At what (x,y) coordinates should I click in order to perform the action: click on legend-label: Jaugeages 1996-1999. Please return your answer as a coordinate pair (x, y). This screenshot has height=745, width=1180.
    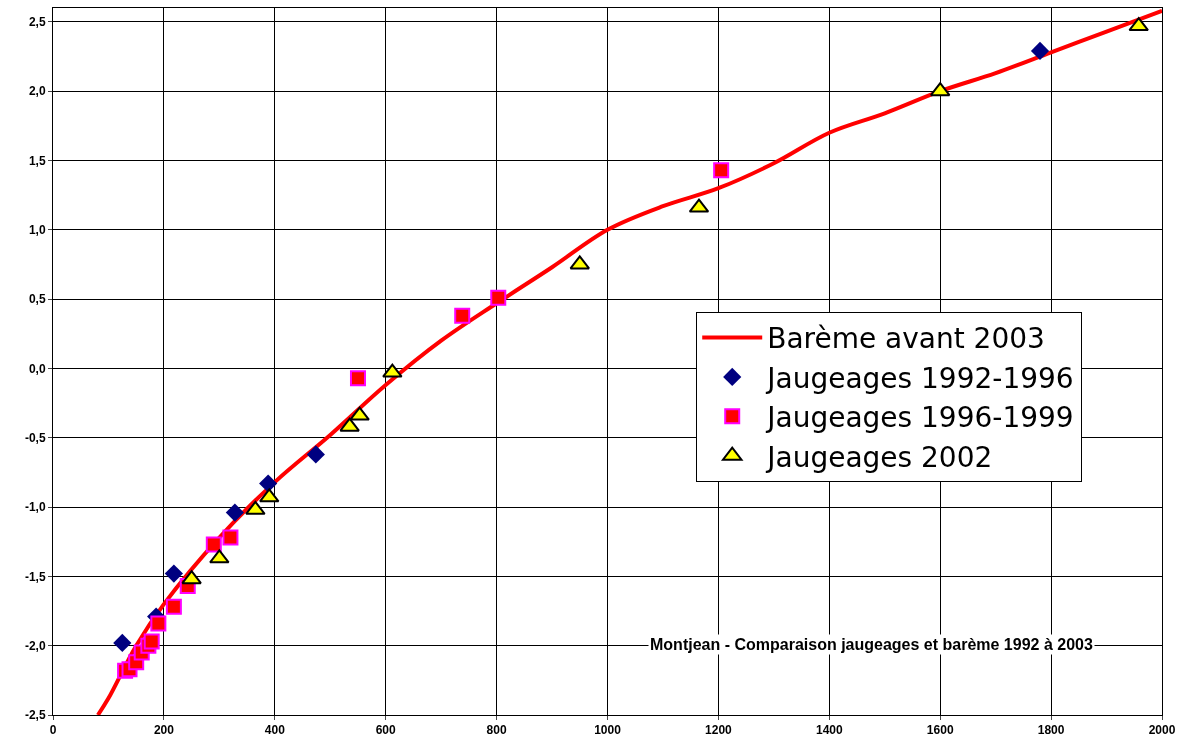
    Looking at the image, I should click on (919, 418).